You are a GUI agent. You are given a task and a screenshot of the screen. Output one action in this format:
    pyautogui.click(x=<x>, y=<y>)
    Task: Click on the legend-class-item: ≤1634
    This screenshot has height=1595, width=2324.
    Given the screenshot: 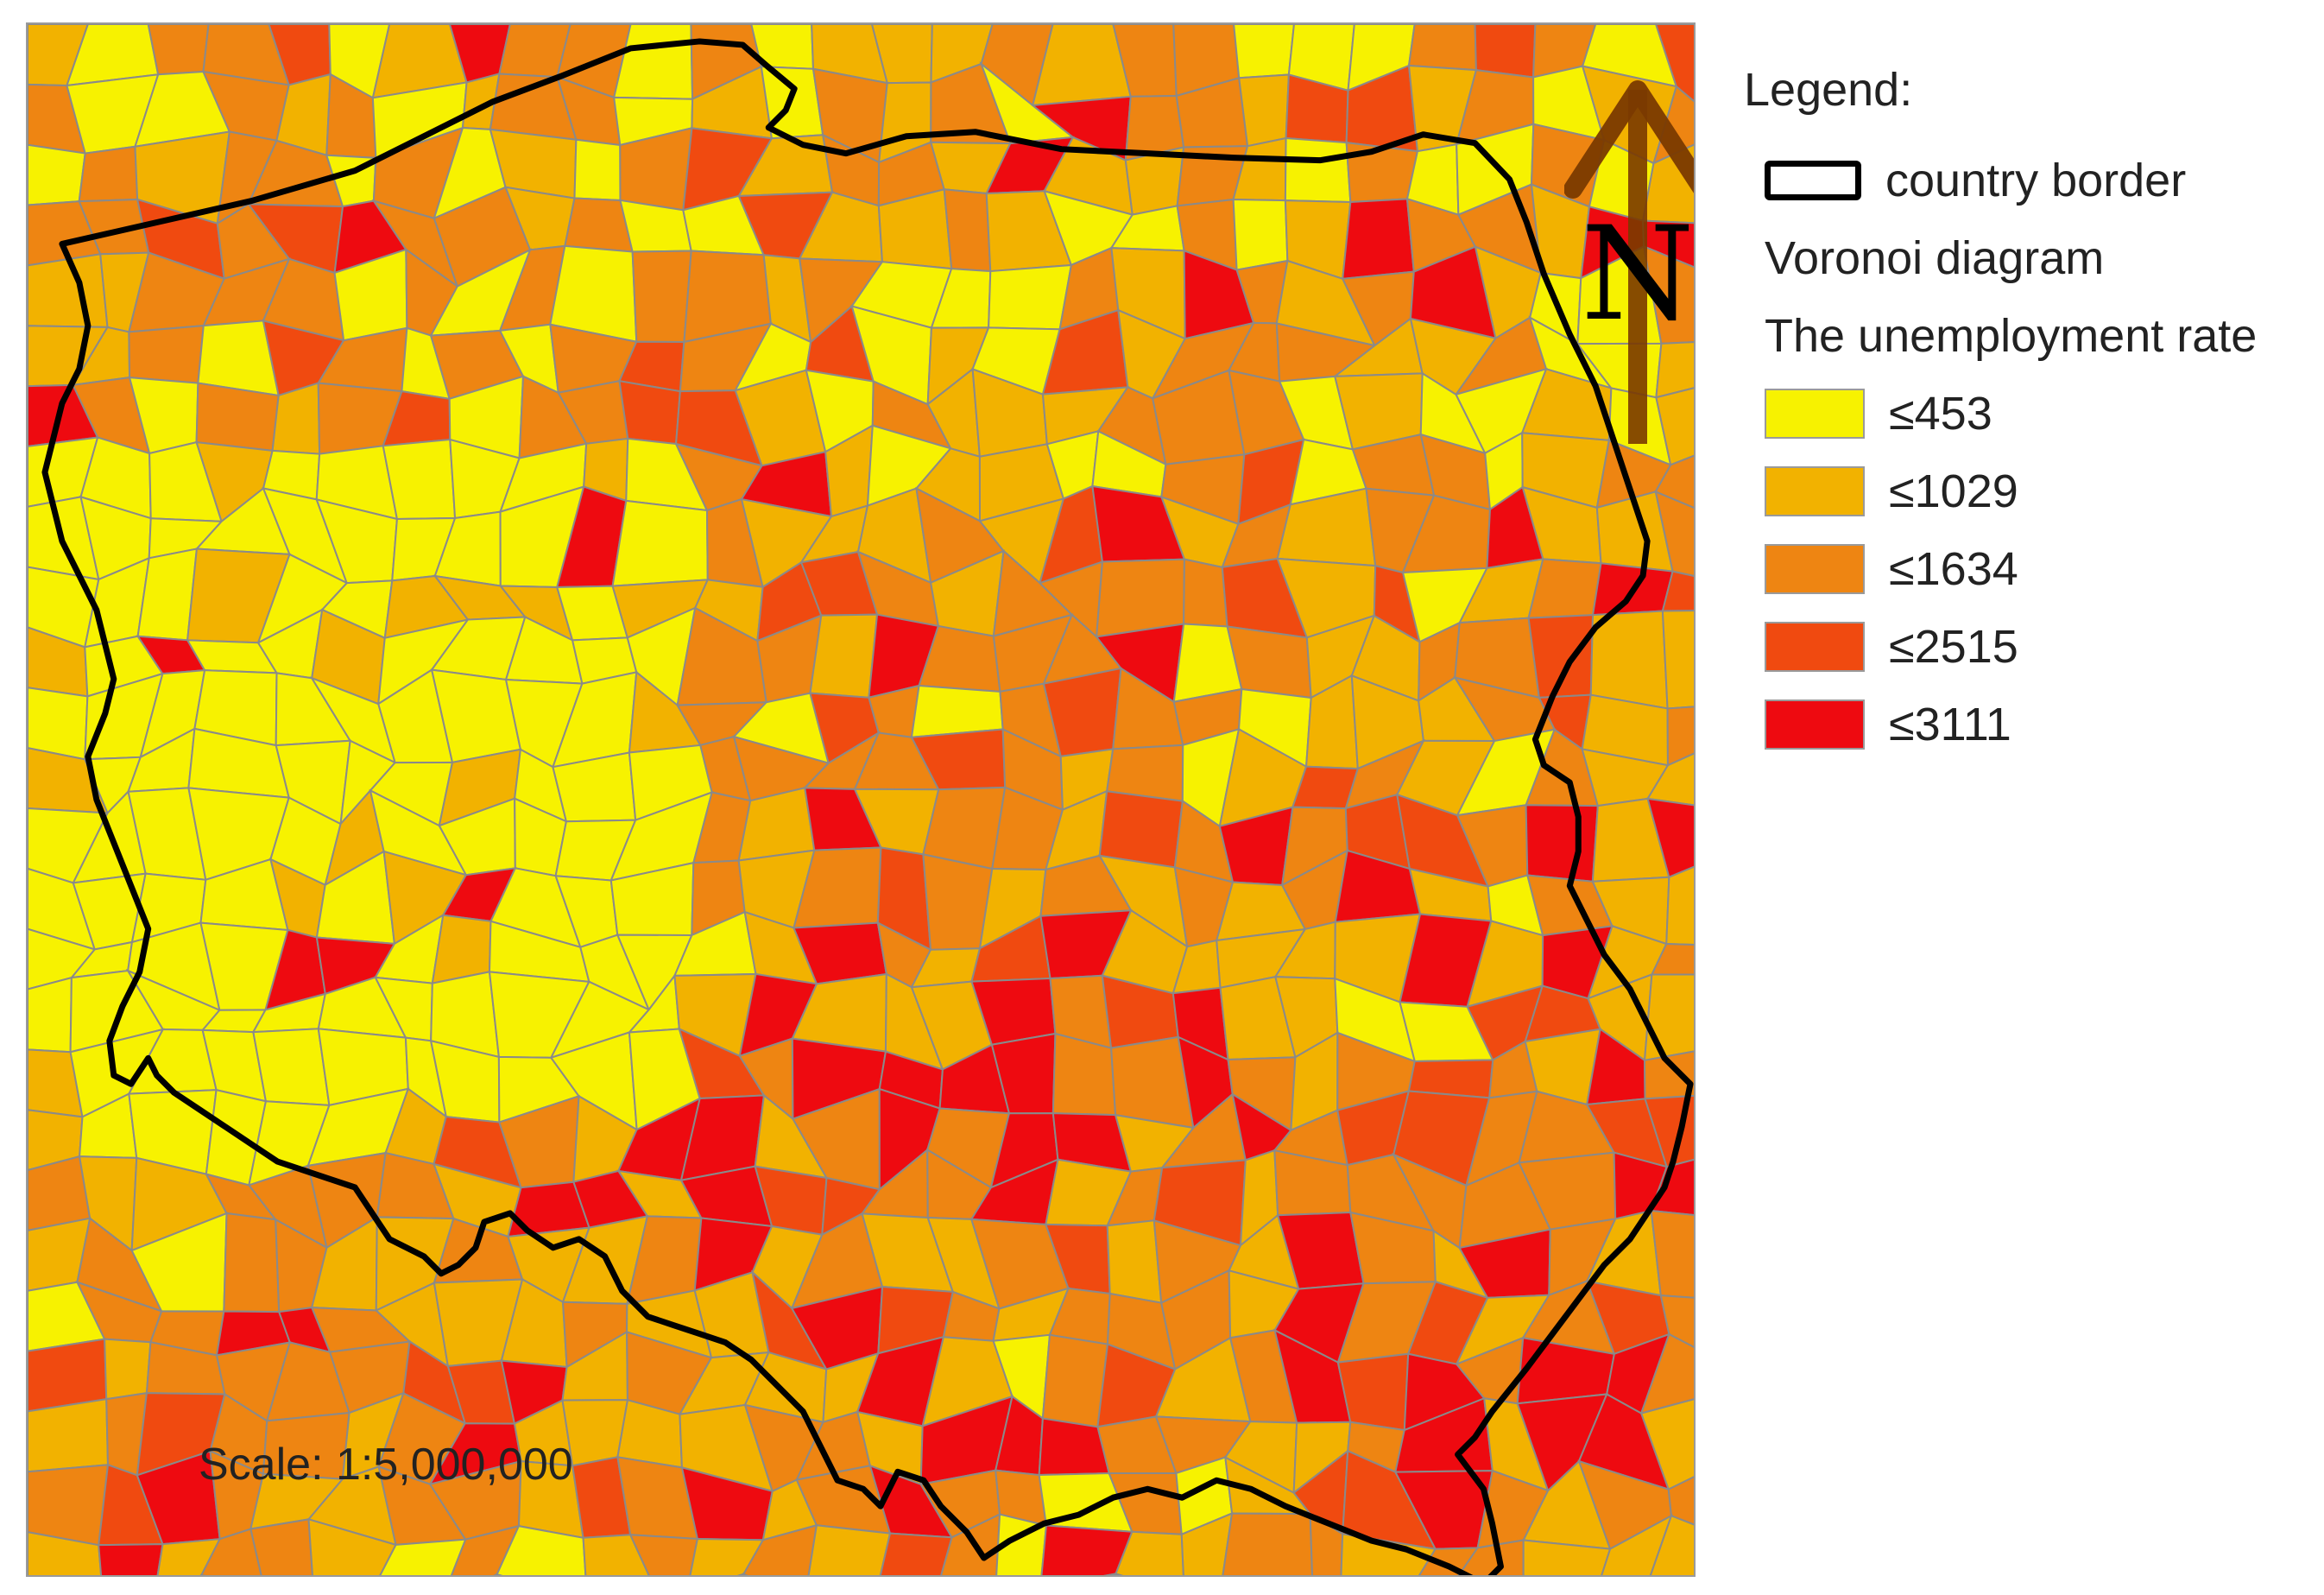 What is the action you would take?
    pyautogui.click(x=2029, y=569)
    